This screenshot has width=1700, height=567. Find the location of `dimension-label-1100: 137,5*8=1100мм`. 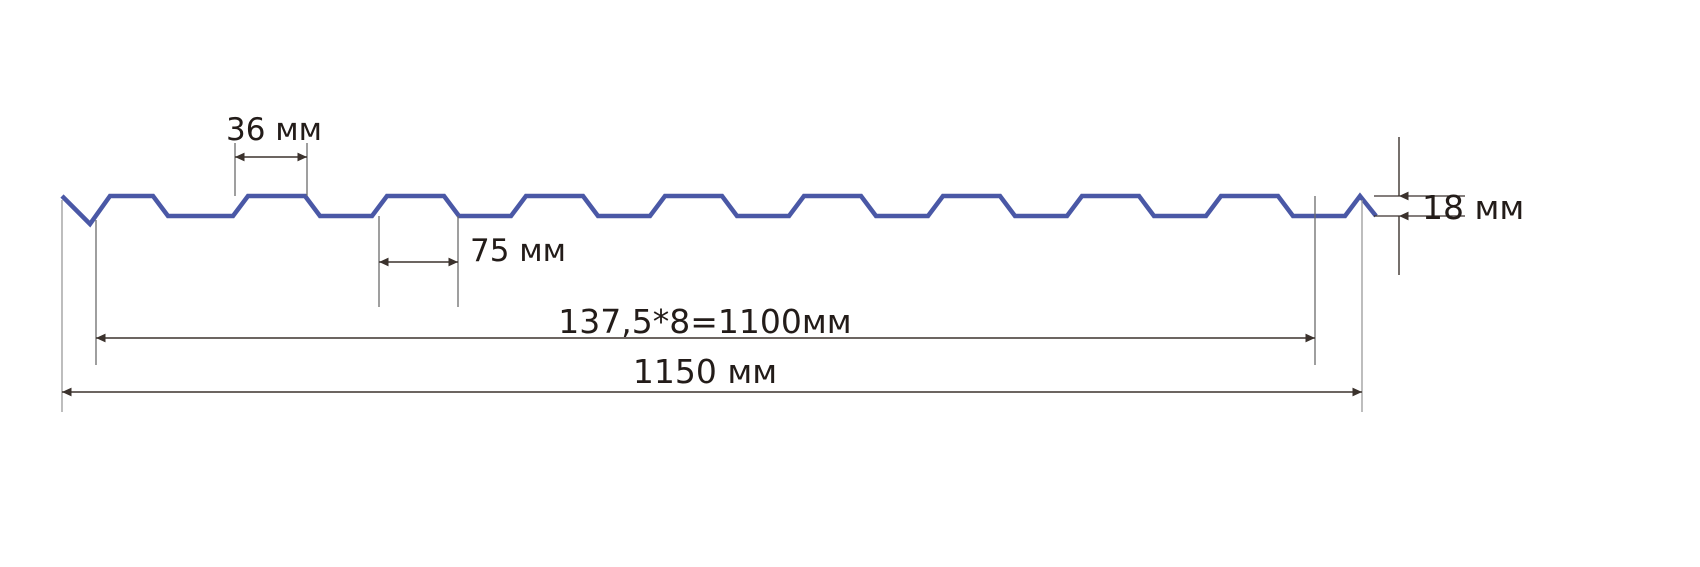

dimension-label-1100: 137,5*8=1100мм is located at coordinates (704, 321).